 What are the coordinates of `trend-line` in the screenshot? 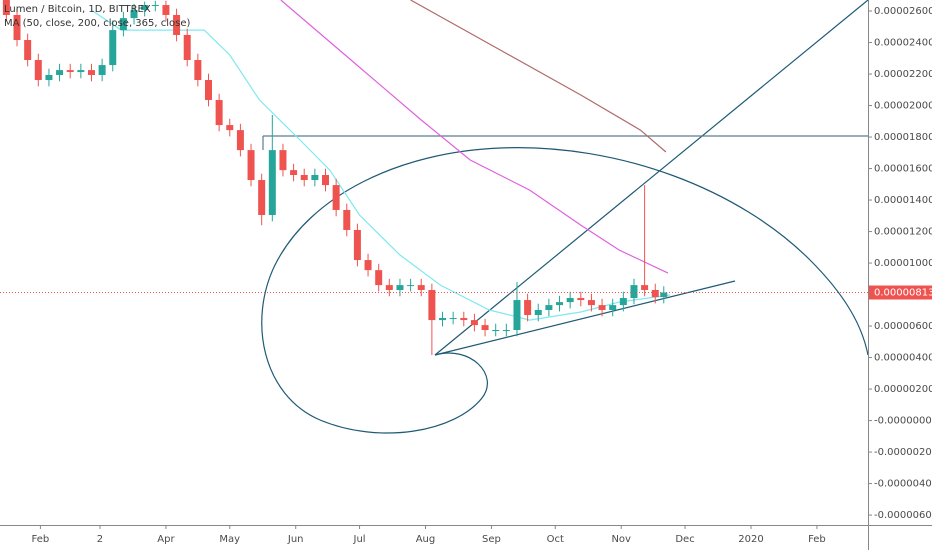 It's located at (585, 318).